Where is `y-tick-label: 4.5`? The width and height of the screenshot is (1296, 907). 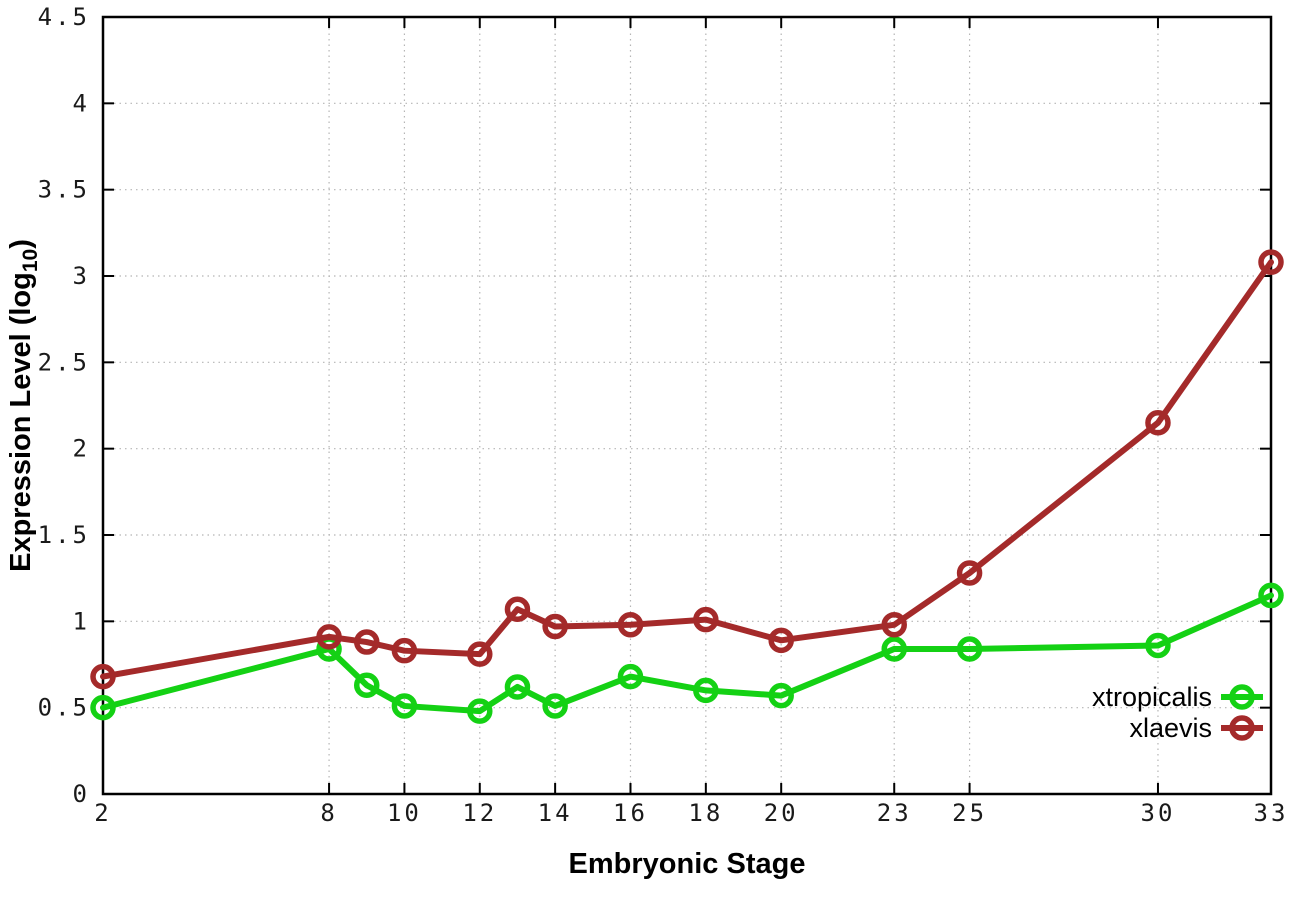 y-tick-label: 4.5 is located at coordinates (64, 17).